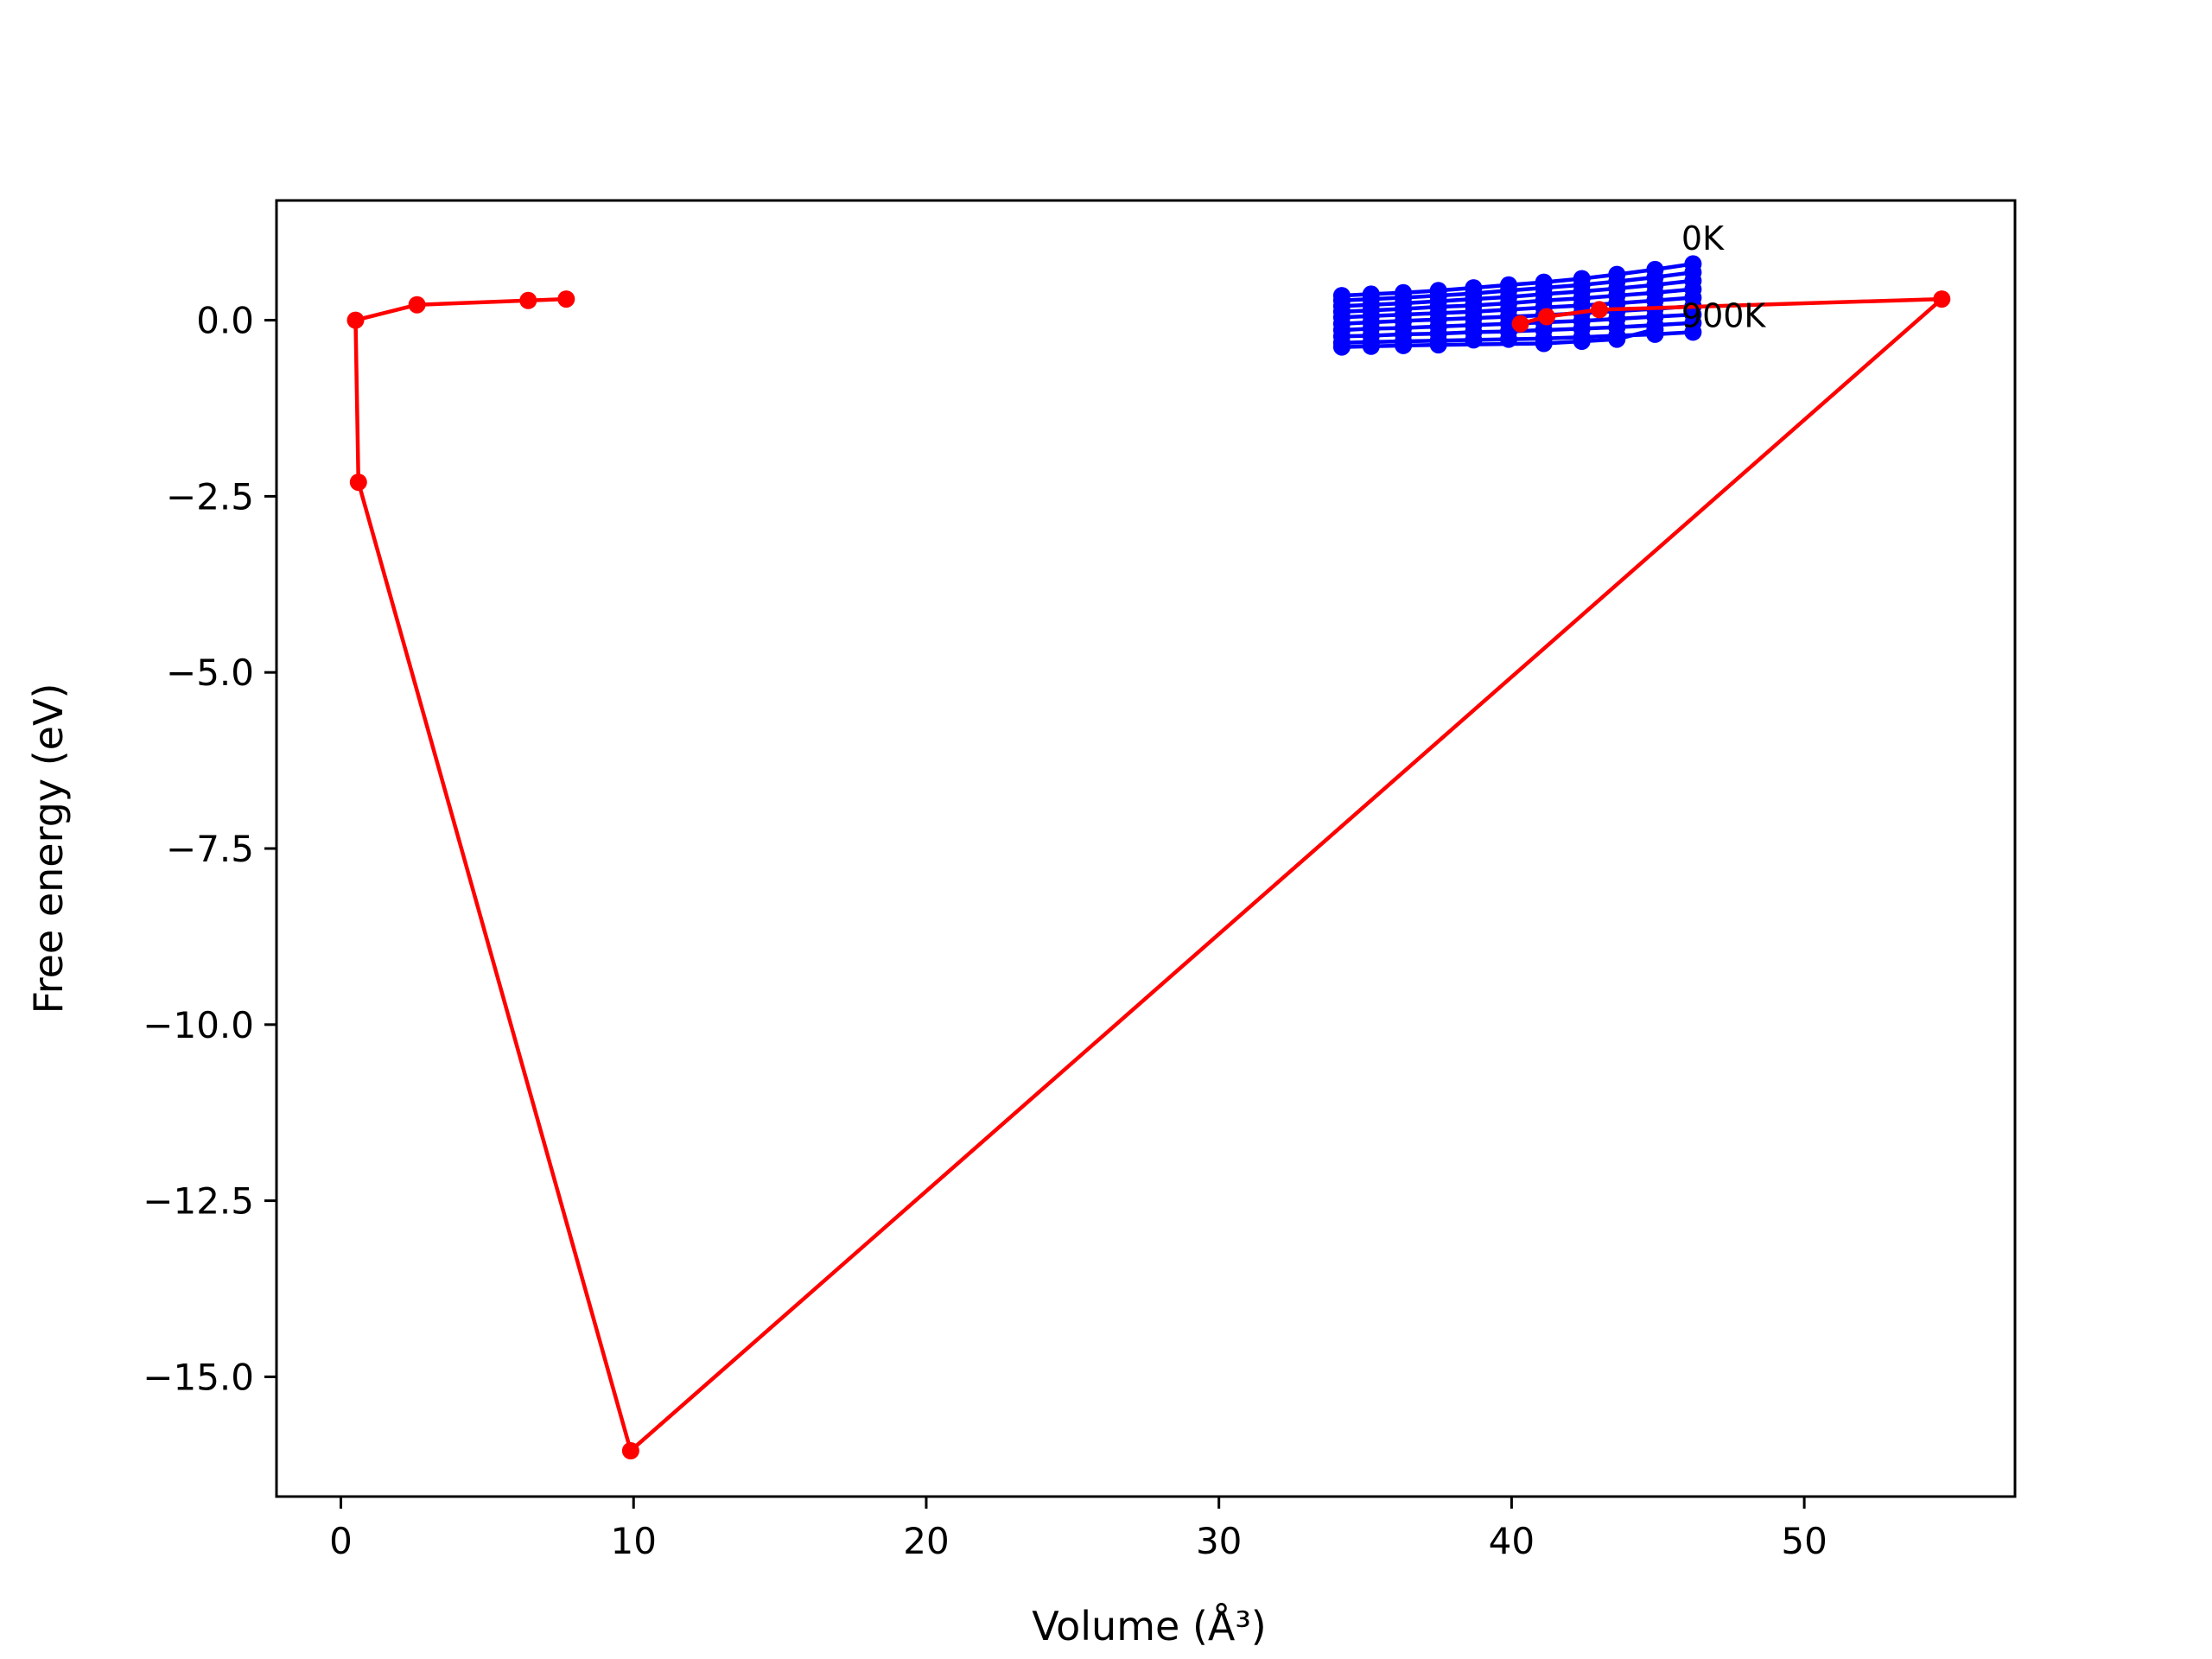 This screenshot has width=2212, height=1659. Describe the element at coordinates (48, 848) in the screenshot. I see `y-axis-label: Free energy (eV)` at that location.